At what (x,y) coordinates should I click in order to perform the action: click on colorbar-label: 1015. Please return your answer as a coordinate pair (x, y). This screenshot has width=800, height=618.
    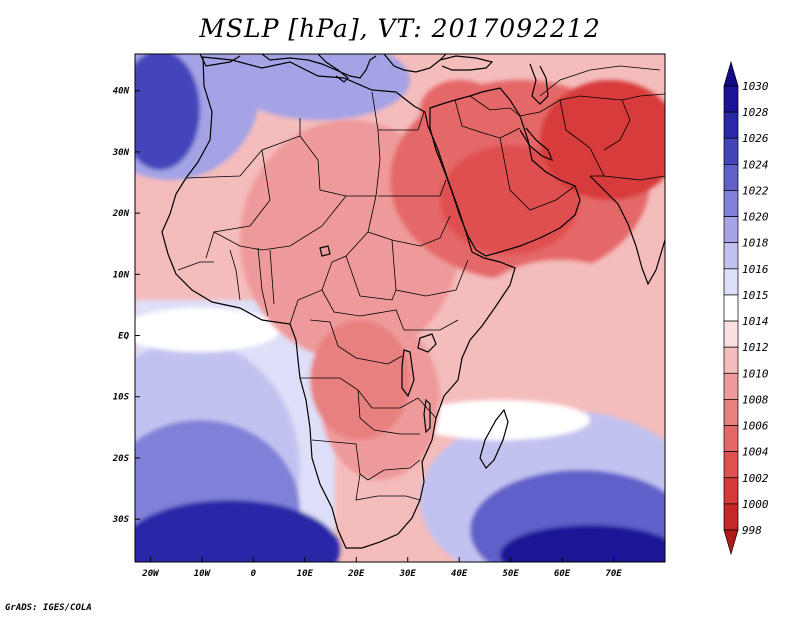
    Looking at the image, I should click on (755, 295).